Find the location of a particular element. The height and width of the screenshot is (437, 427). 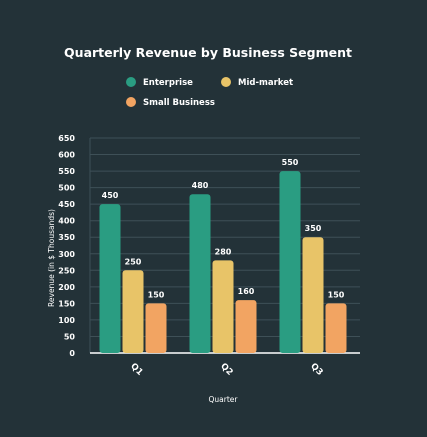

x-tick-label-1: Q2 is located at coordinates (226, 369).